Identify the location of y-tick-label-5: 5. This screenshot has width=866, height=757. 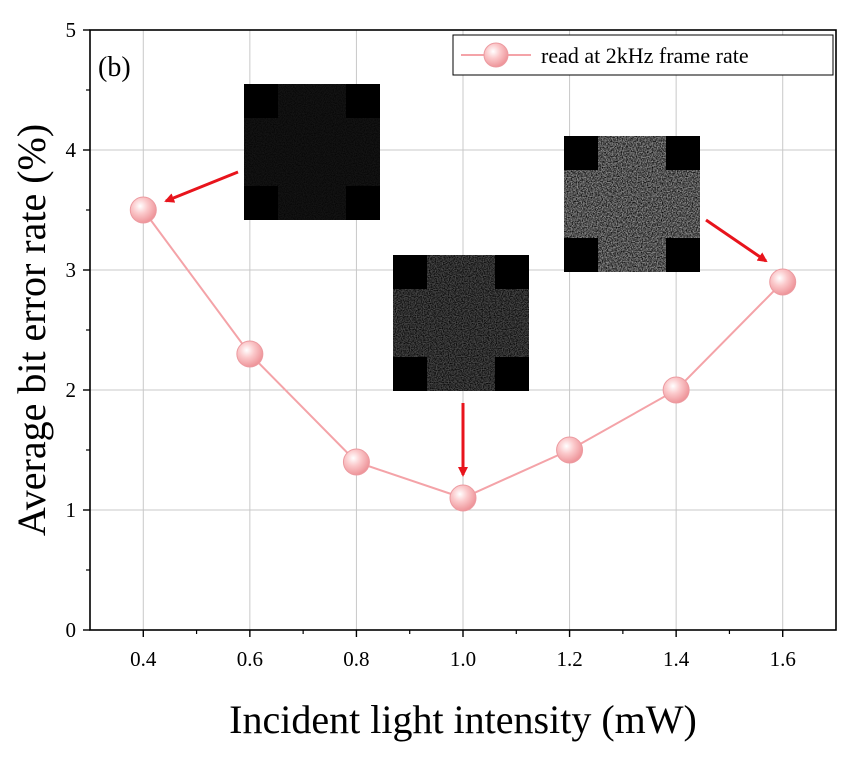
(71, 30).